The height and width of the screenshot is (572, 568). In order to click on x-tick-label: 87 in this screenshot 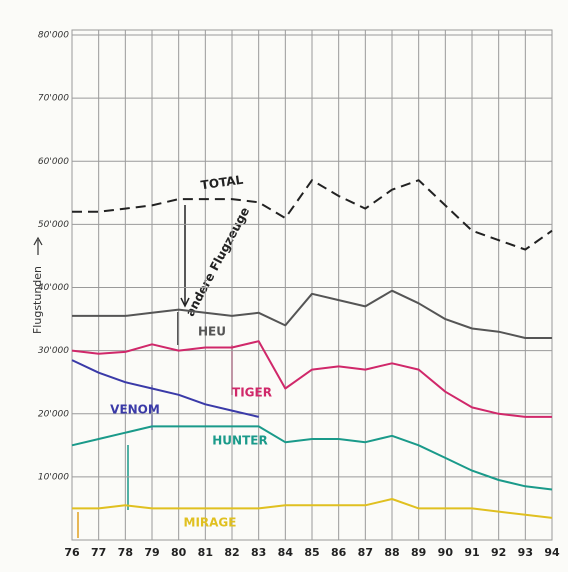, I will do `click(365, 552)`.